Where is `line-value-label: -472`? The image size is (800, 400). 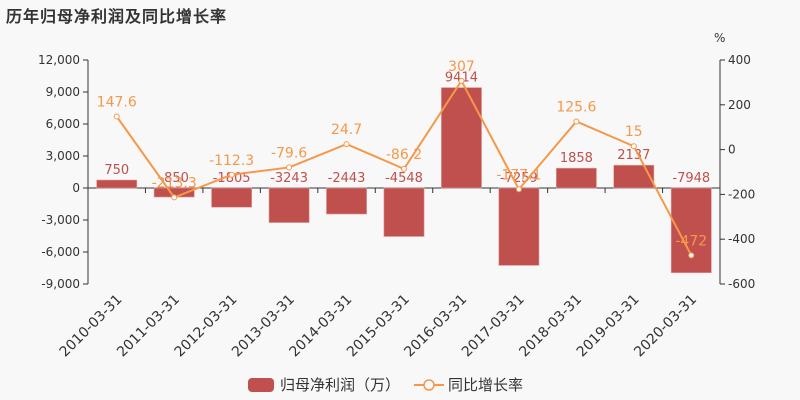
line-value-label: -472 is located at coordinates (691, 241).